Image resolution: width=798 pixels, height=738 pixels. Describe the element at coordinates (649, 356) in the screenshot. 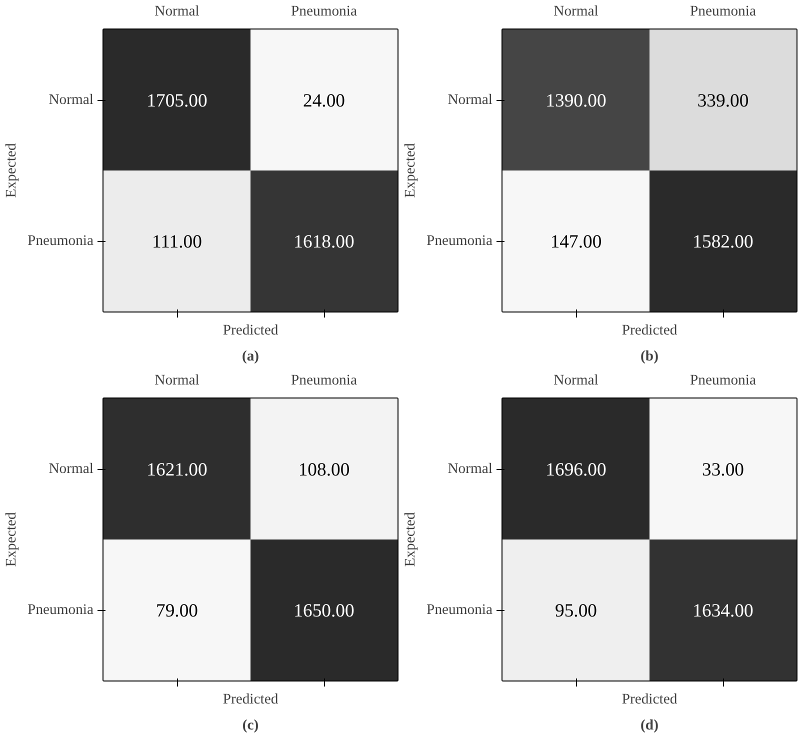

I see `text: (b)` at that location.